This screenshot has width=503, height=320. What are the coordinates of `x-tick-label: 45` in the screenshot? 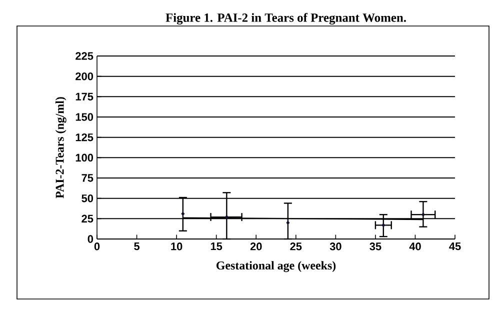 It's located at (455, 246).